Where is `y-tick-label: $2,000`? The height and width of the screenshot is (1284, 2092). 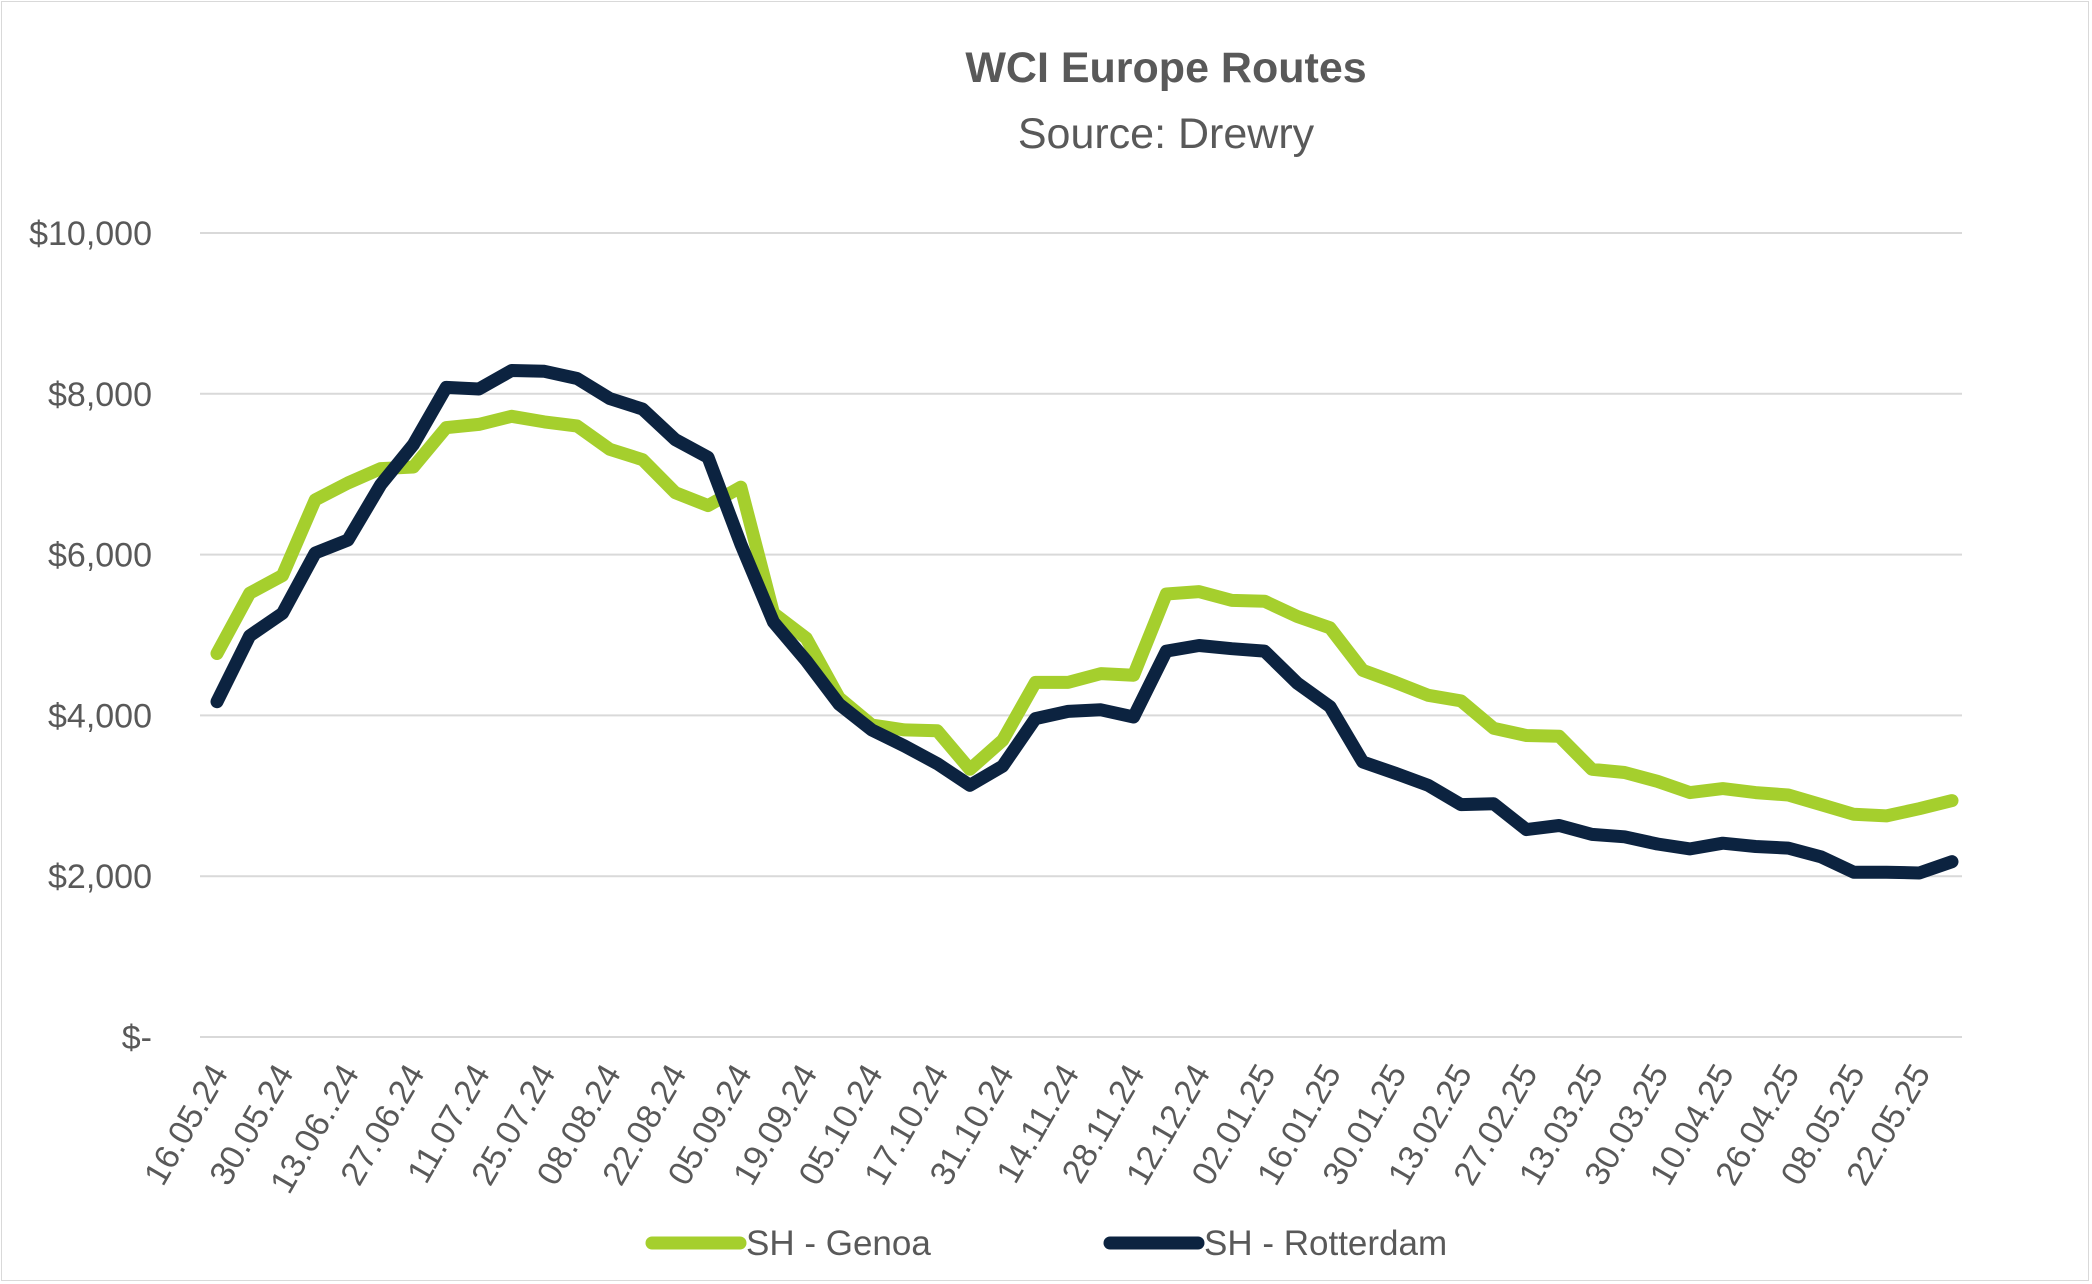
y-tick-label: $2,000 is located at coordinates (100, 877).